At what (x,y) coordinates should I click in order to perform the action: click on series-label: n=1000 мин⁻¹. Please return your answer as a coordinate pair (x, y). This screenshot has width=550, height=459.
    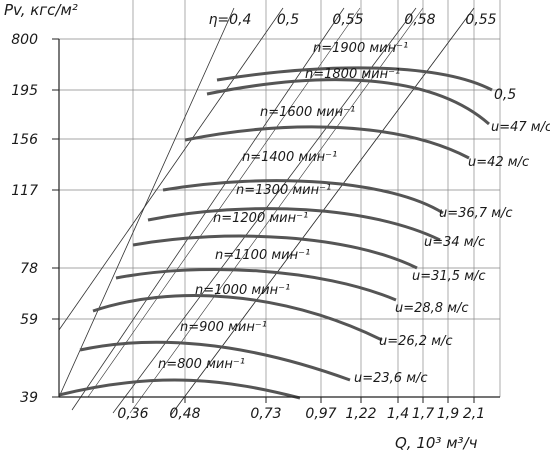
    Looking at the image, I should click on (242, 290).